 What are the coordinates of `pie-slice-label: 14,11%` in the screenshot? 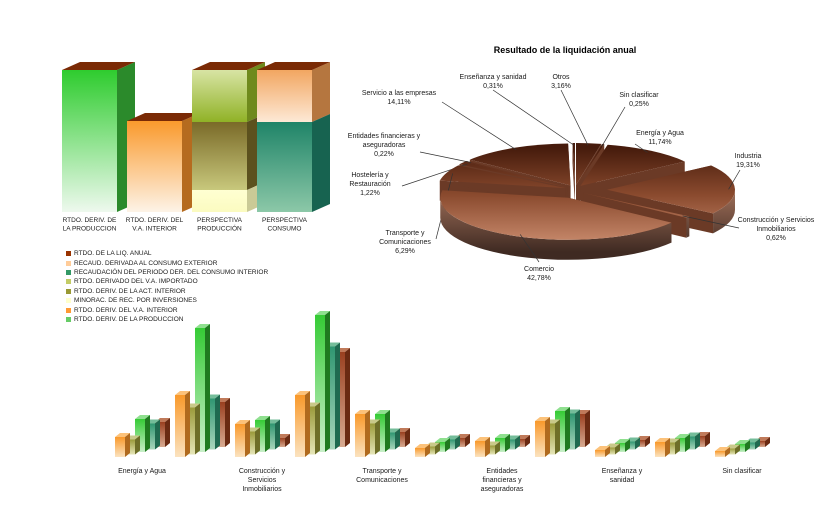 It's located at (398, 102).